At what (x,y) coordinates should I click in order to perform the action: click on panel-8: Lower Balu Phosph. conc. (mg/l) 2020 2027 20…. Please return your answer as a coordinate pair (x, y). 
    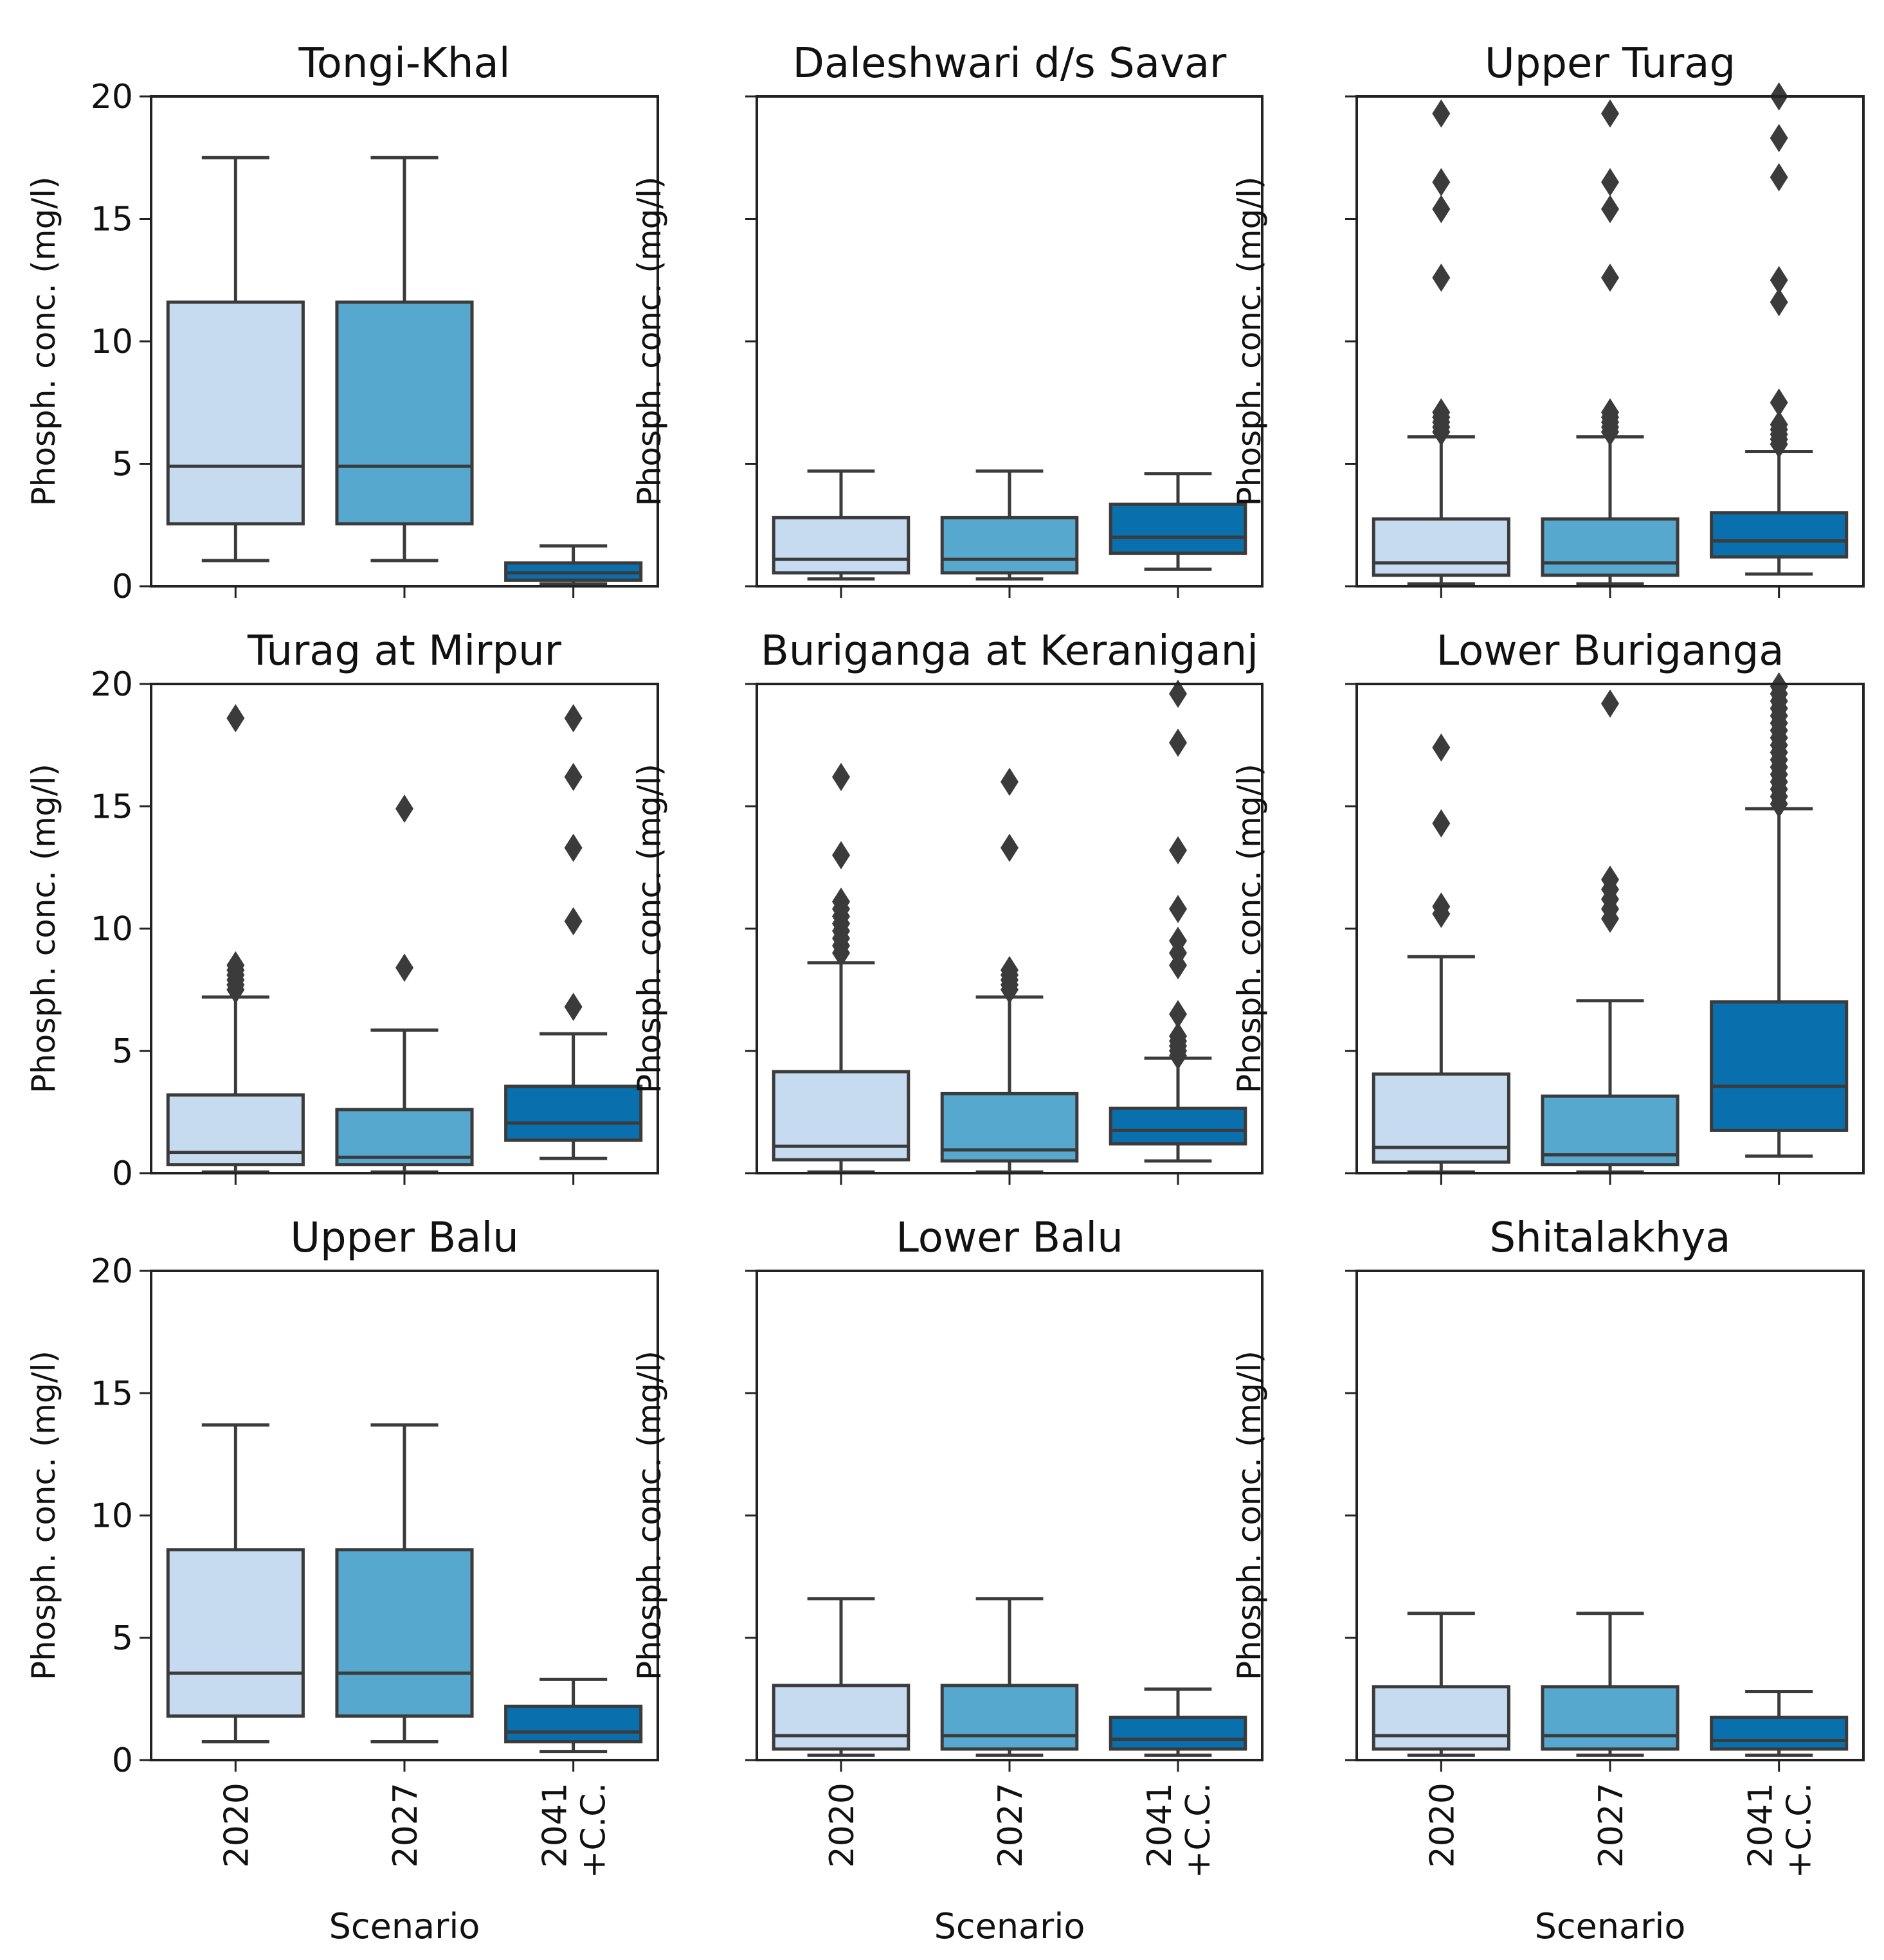
    Looking at the image, I should click on (948, 1580).